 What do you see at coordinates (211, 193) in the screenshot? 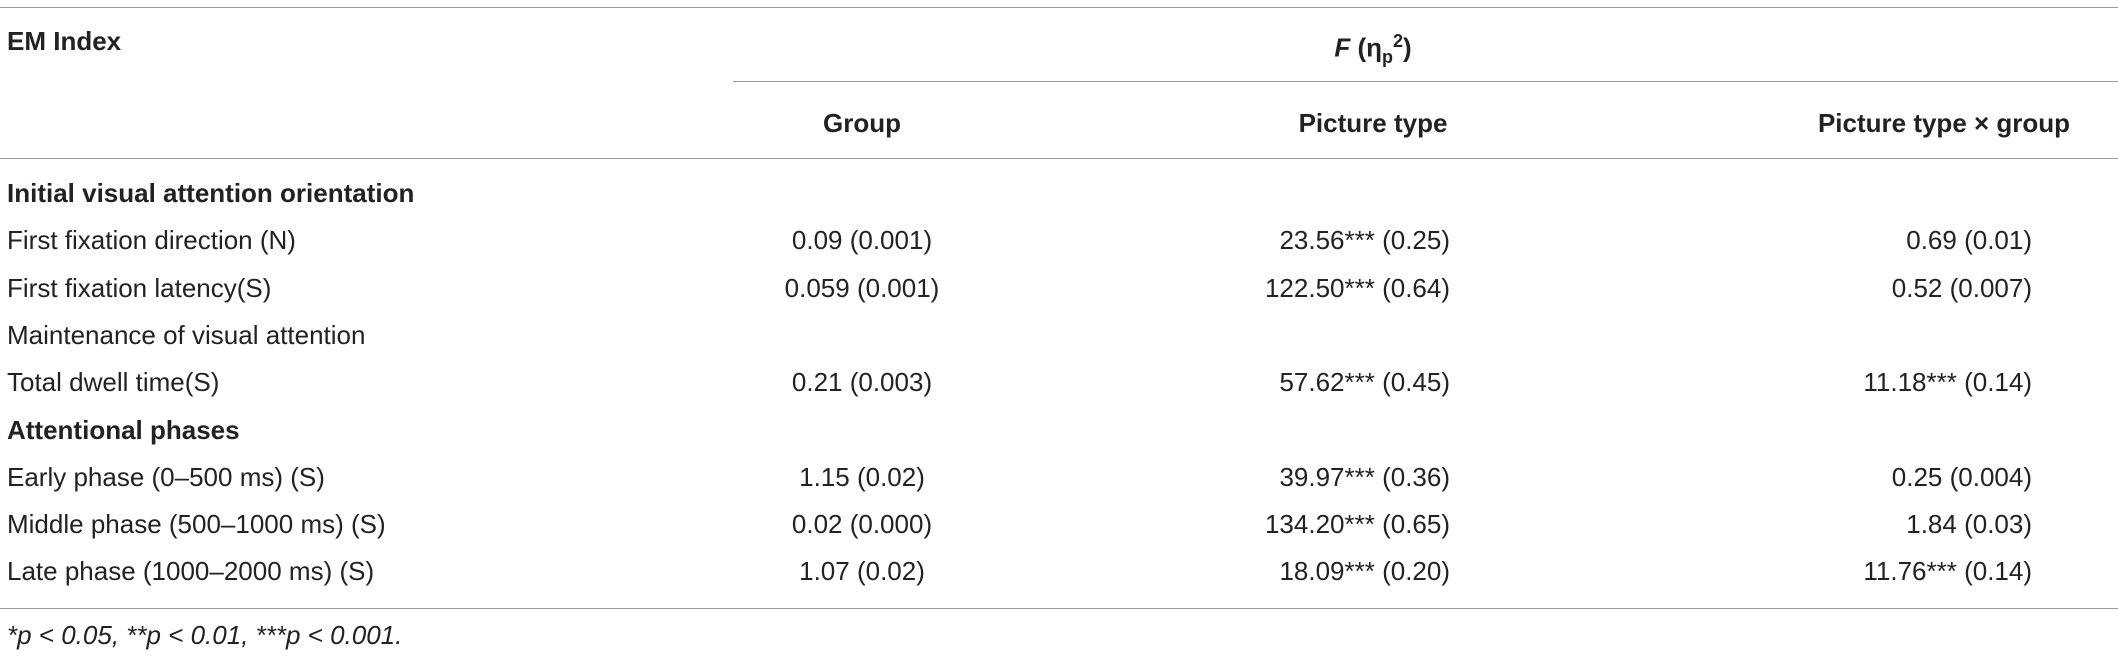
I see `row-label: Initial visual attention orientation` at bounding box center [211, 193].